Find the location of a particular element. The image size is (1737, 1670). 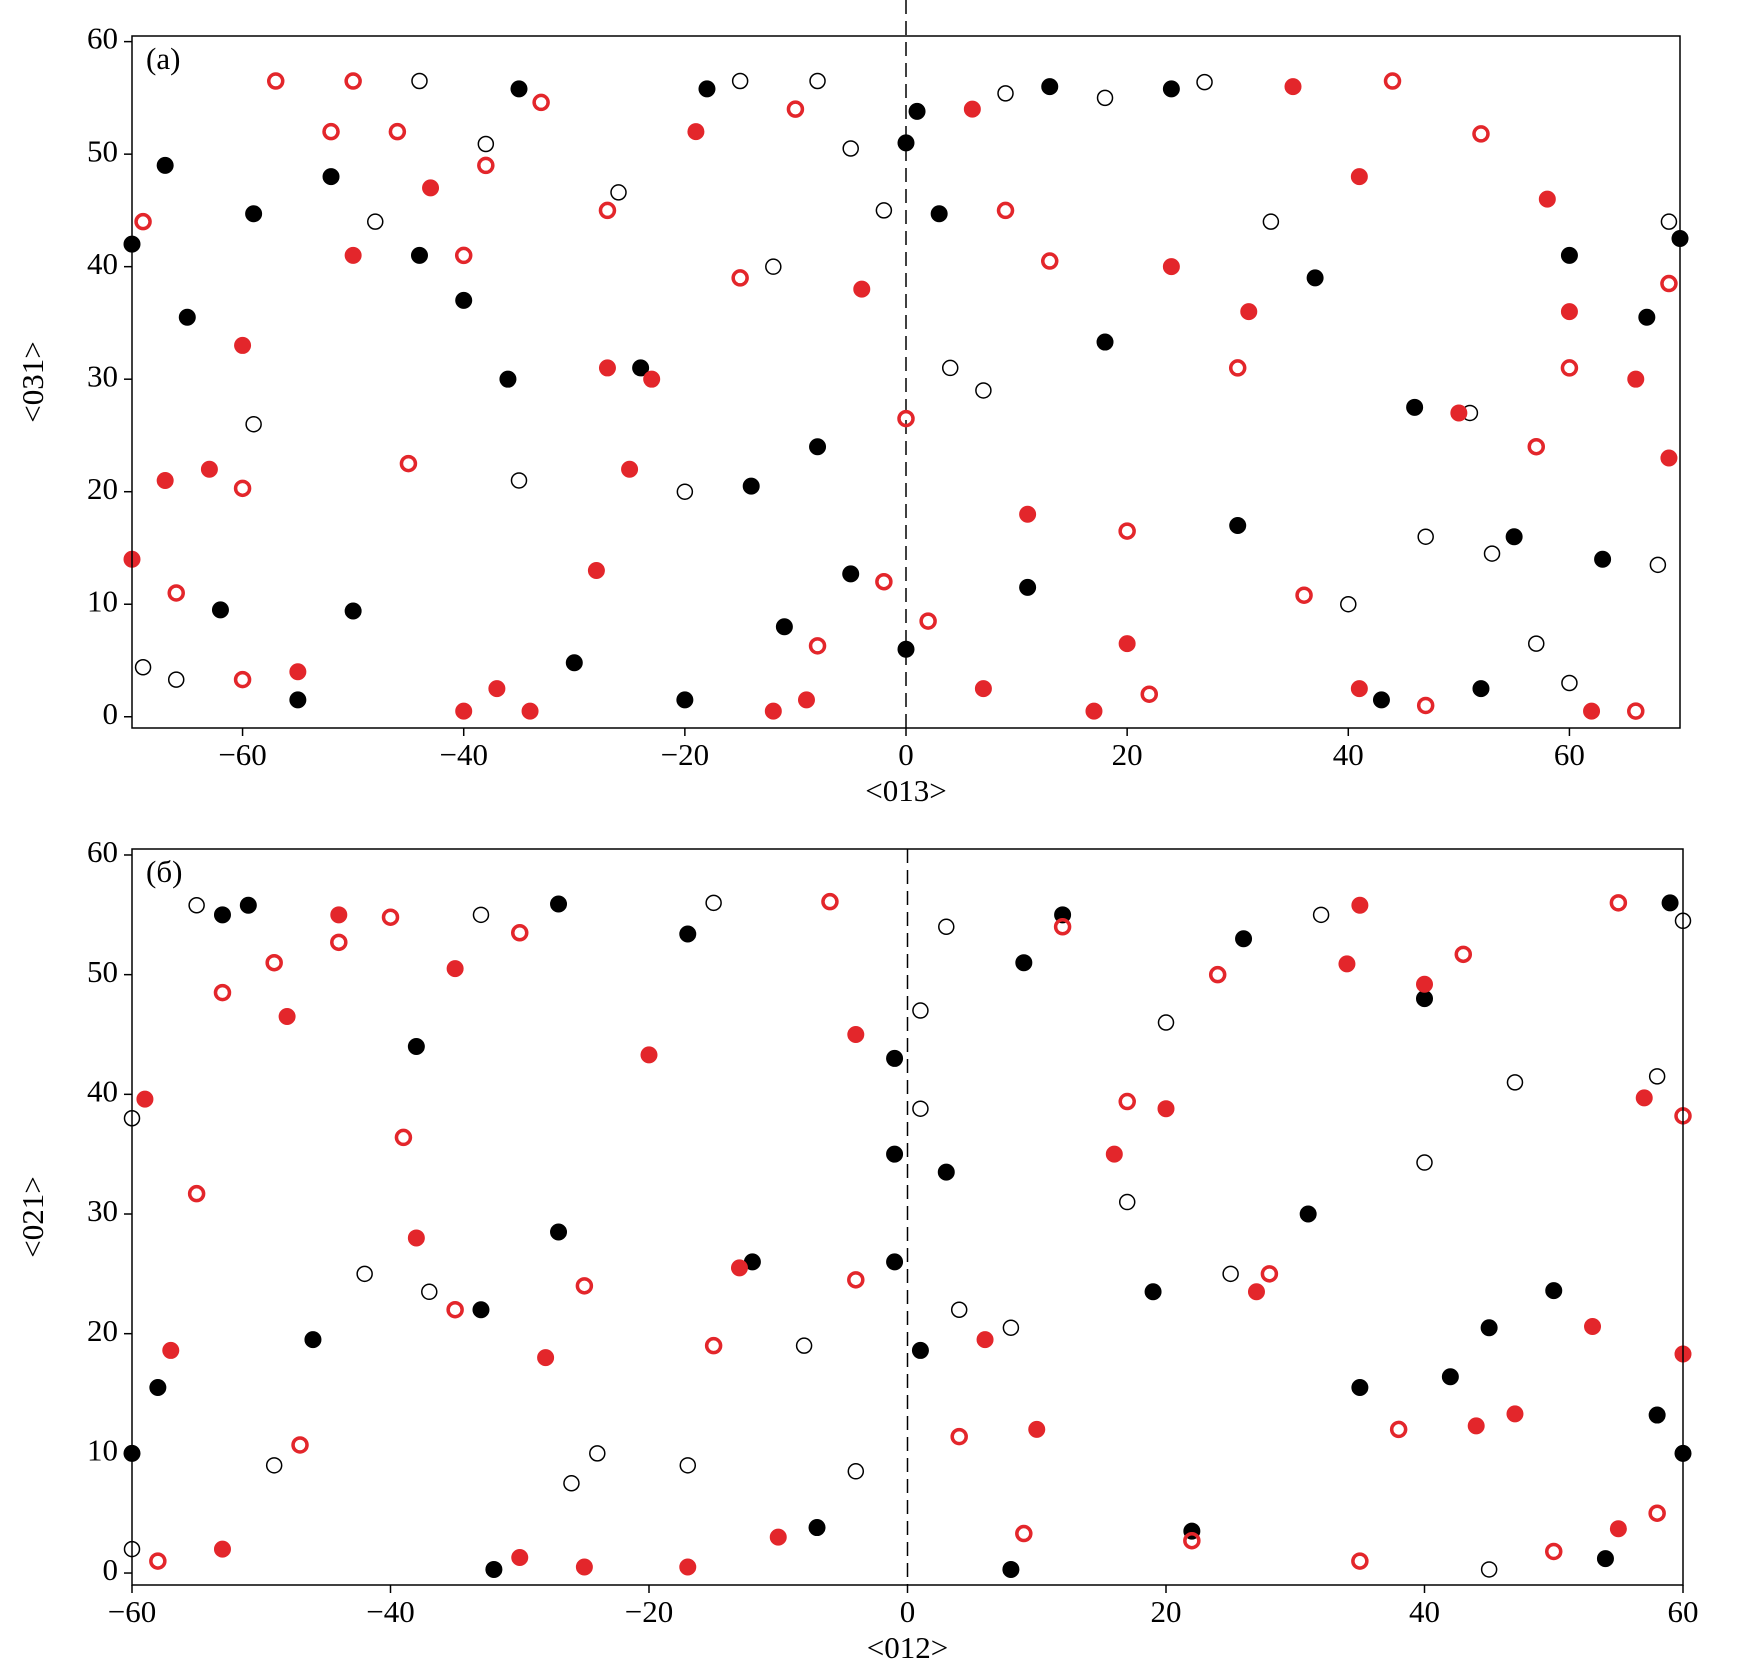

y-tick-label: 60 is located at coordinates (102, 851).